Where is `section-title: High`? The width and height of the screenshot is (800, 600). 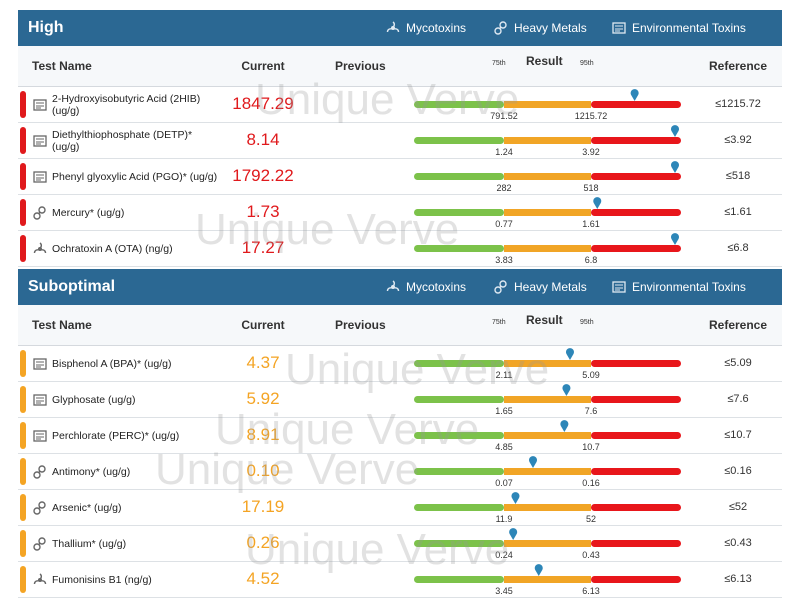
section-title: High is located at coordinates (46, 27).